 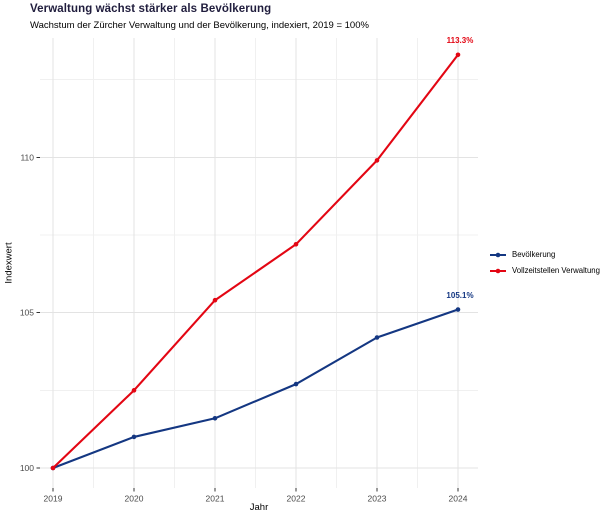 What do you see at coordinates (27, 157) in the screenshot?
I see `y-tick-label: 110` at bounding box center [27, 157].